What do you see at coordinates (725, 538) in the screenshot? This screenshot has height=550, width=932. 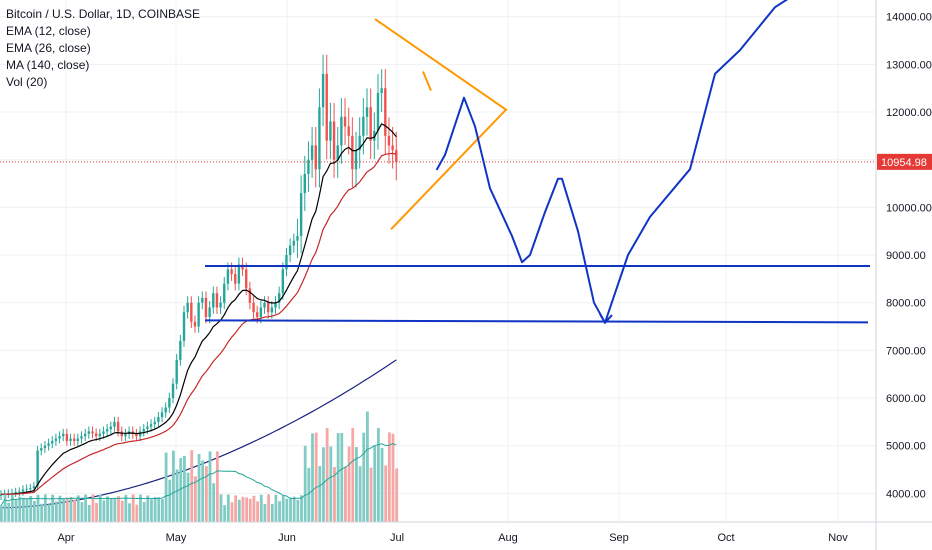 I see `time-axis-label: Oct` at bounding box center [725, 538].